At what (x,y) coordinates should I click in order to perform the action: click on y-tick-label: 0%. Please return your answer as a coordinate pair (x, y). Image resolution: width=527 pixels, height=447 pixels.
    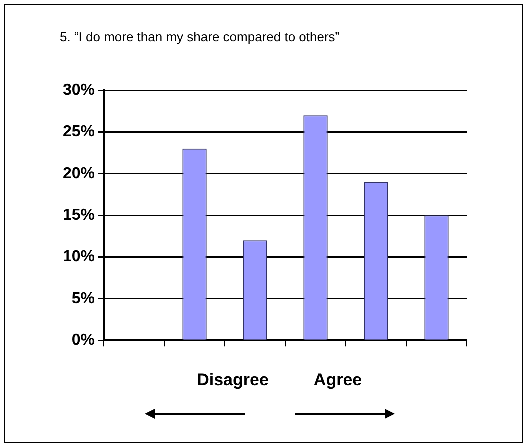
    Looking at the image, I should click on (84, 341).